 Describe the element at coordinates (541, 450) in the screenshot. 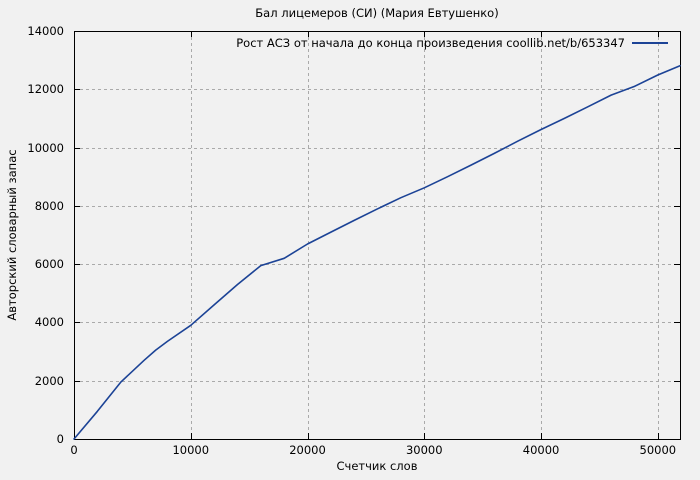

I see `x-tick-label: 40000` at that location.